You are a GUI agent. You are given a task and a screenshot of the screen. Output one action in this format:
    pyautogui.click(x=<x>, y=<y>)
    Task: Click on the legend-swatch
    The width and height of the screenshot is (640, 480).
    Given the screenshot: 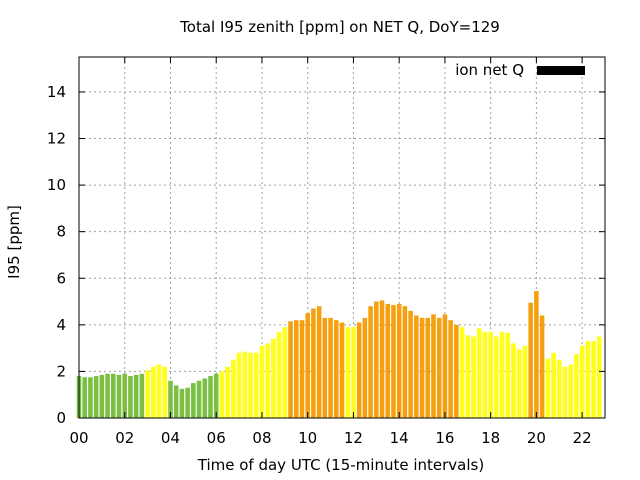 What is the action you would take?
    pyautogui.click(x=561, y=70)
    